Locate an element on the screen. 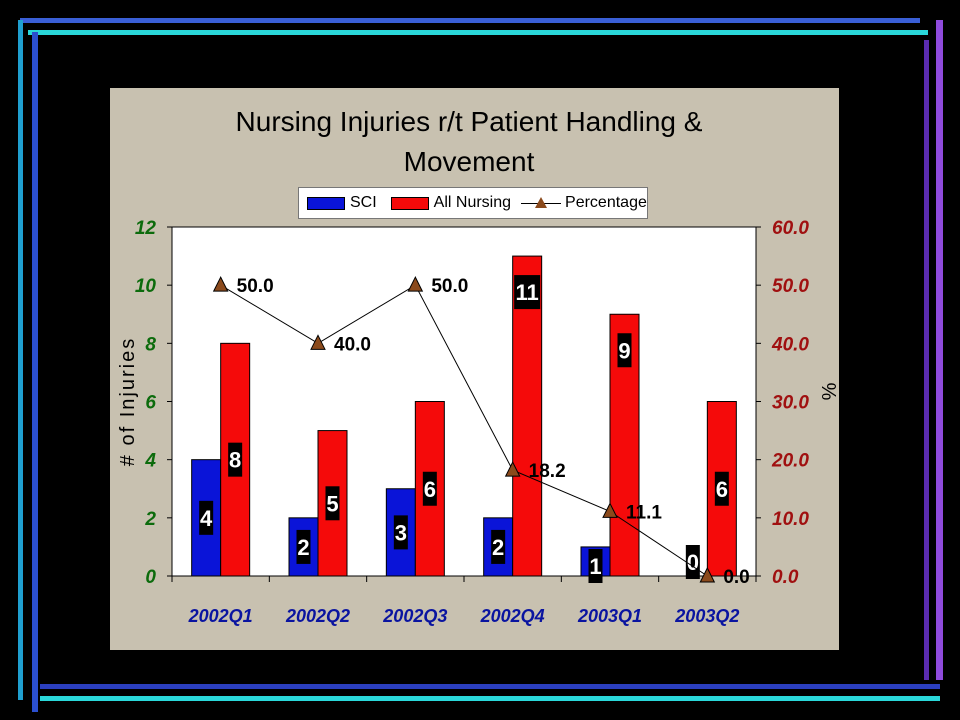 The width and height of the screenshot is (960, 720). y-right-axis-title: % is located at coordinates (829, 391).